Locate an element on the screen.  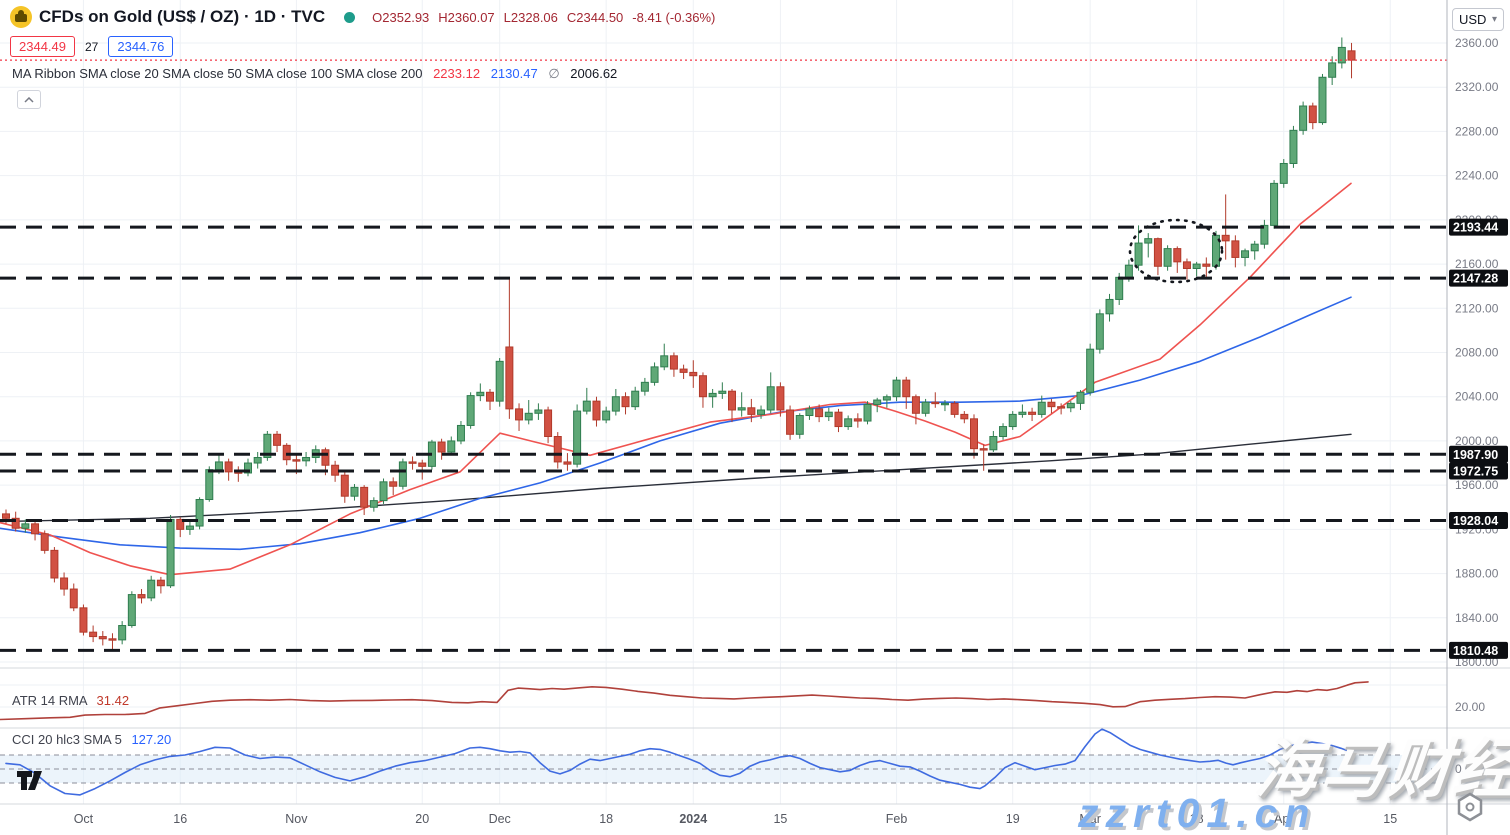
ohlc-change: -8.41 (-0.36%) is located at coordinates (674, 17).